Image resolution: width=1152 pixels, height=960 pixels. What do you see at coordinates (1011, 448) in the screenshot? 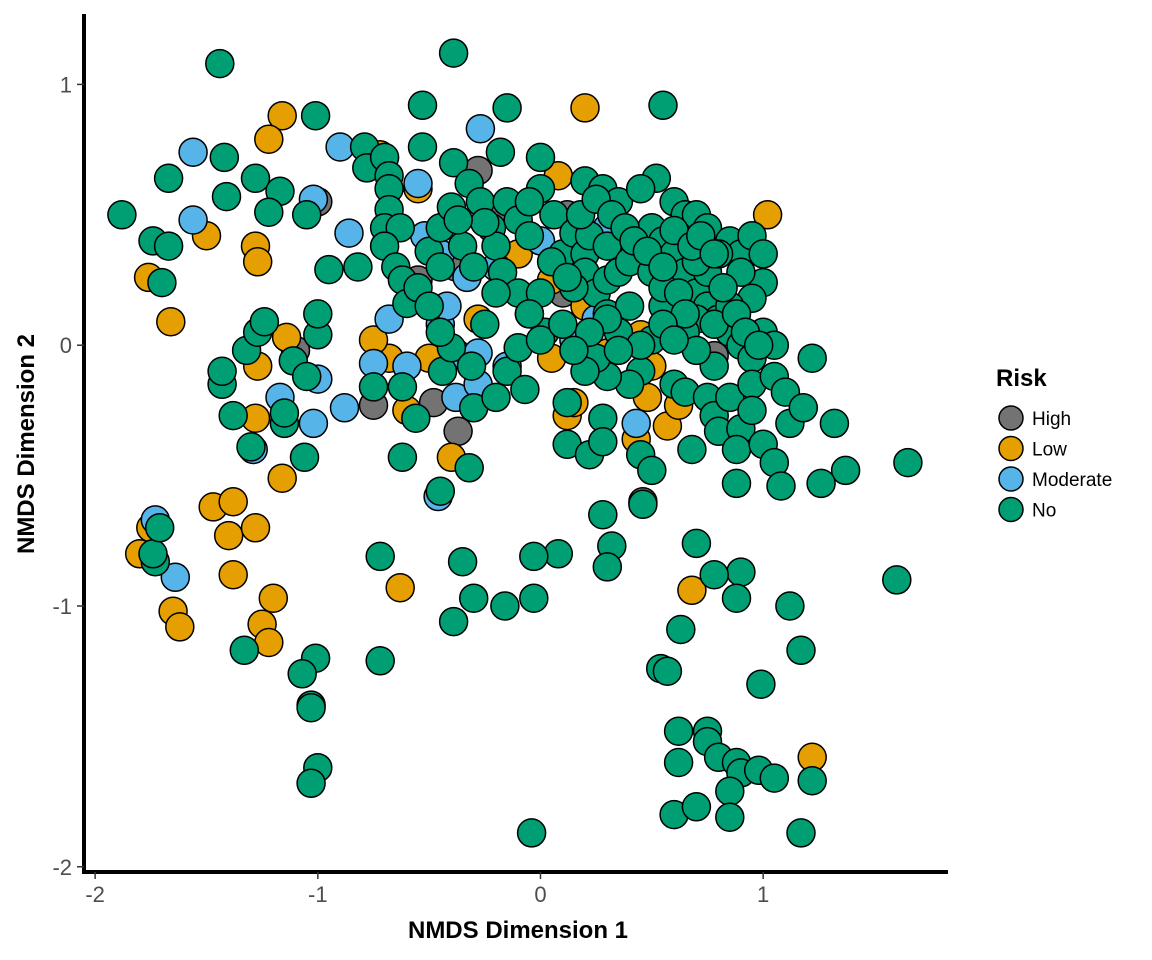
I see `legend-key-low` at bounding box center [1011, 448].